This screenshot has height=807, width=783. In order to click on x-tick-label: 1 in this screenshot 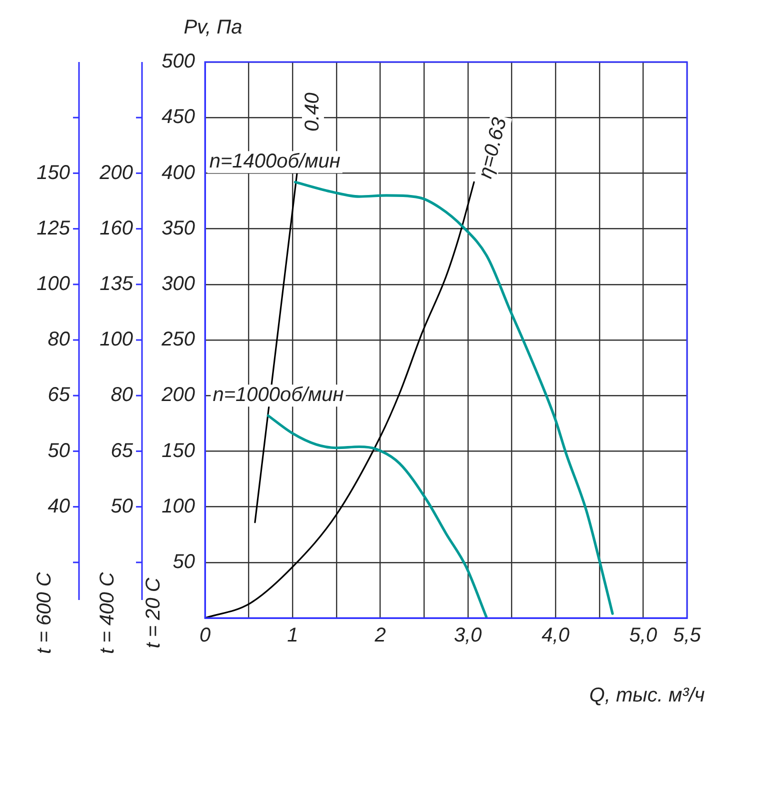, I will do `click(292, 635)`.